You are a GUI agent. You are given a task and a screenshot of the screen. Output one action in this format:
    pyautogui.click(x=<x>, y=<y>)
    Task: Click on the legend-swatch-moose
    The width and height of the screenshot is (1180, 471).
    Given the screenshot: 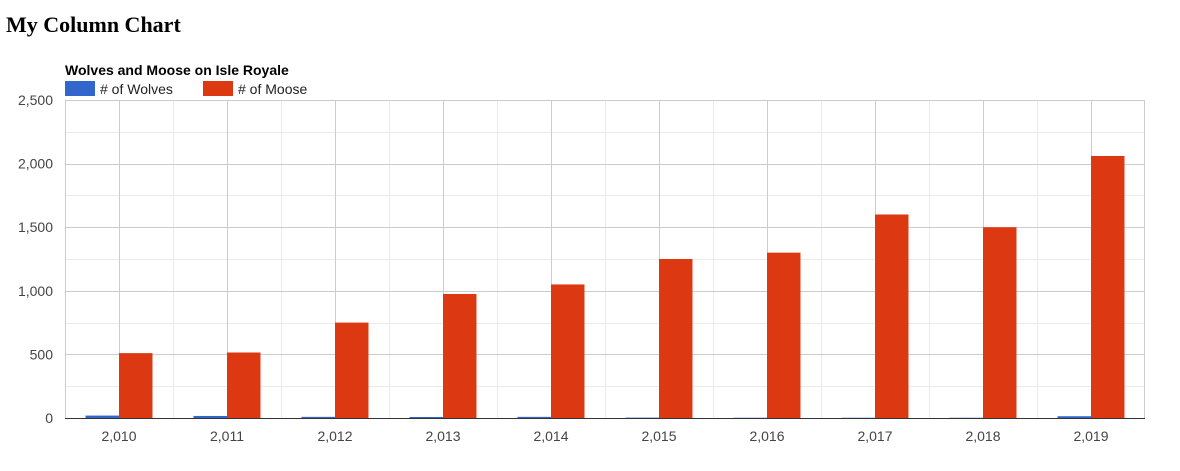 What is the action you would take?
    pyautogui.click(x=218, y=88)
    